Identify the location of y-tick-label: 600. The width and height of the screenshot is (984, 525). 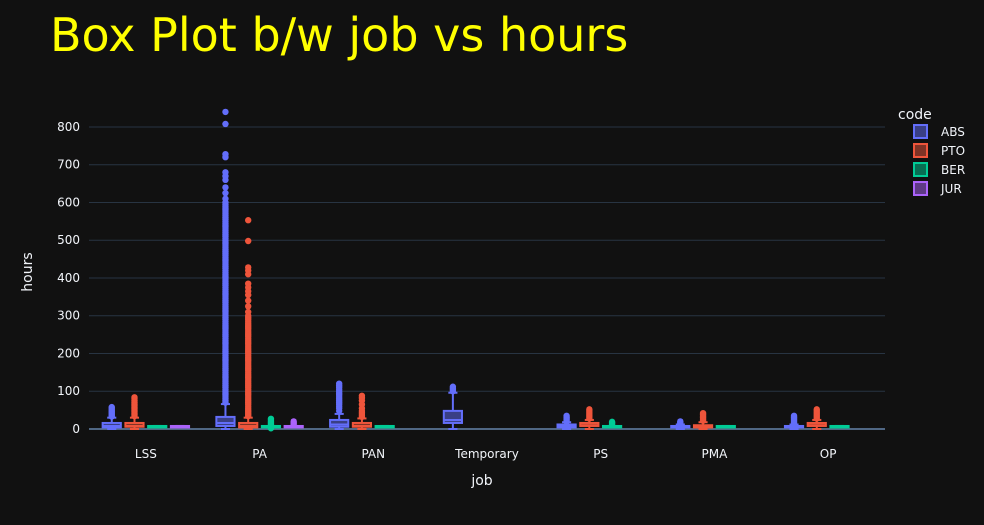
(68, 202).